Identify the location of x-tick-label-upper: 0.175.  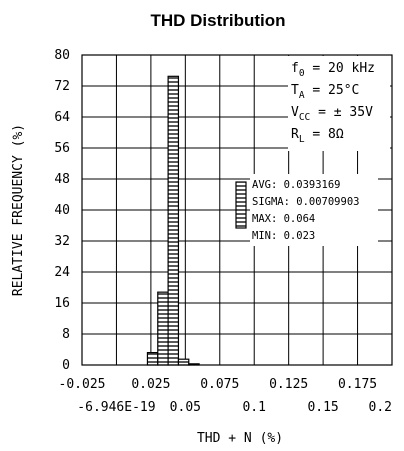
(357, 384).